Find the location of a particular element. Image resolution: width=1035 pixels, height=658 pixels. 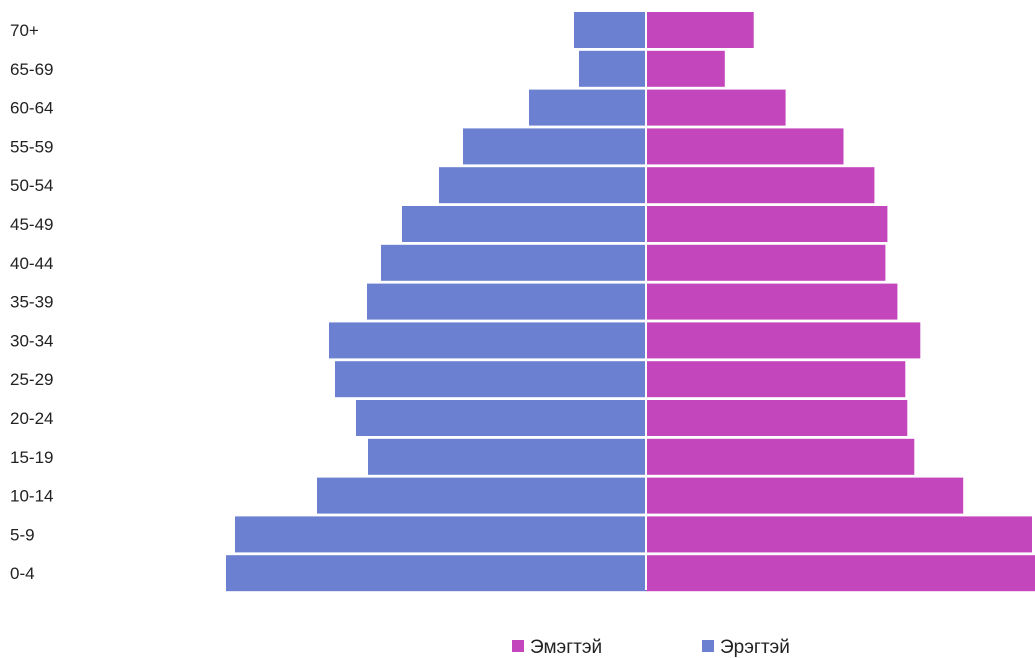

age-label-50-54: 50-54 is located at coordinates (31, 185).